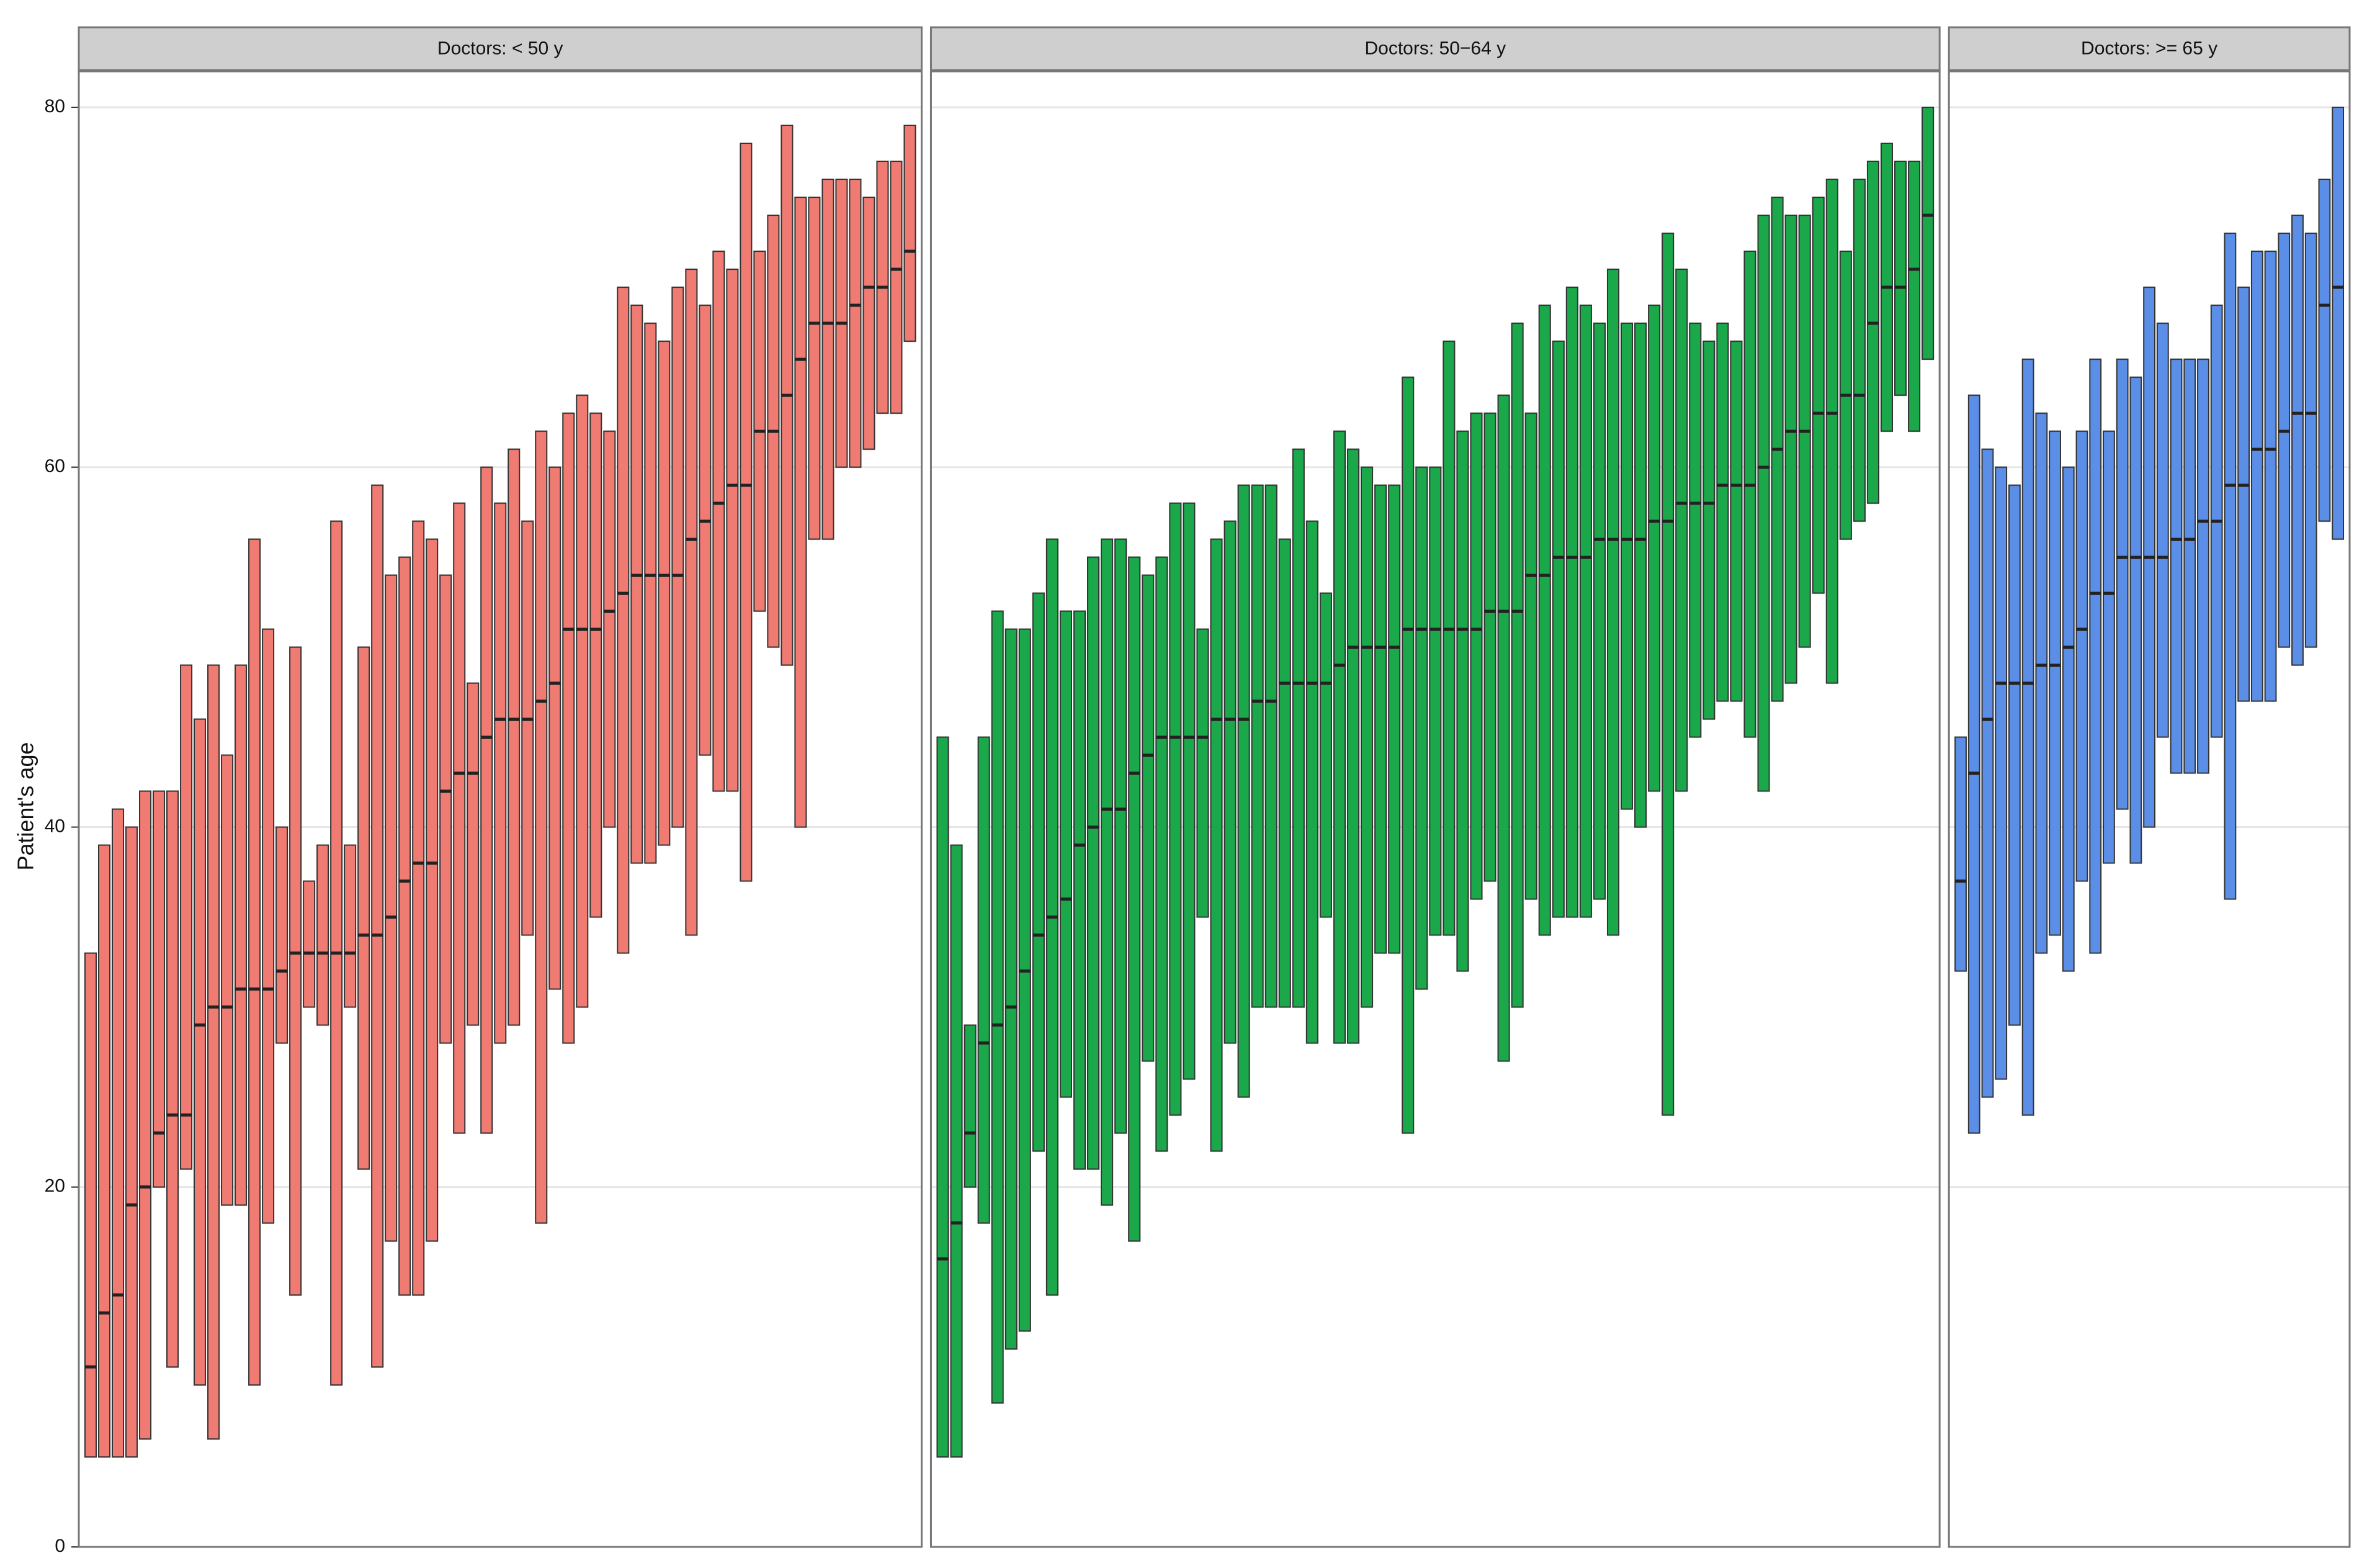  Describe the element at coordinates (55, 1186) in the screenshot. I see `y-tick-label: 20` at that location.